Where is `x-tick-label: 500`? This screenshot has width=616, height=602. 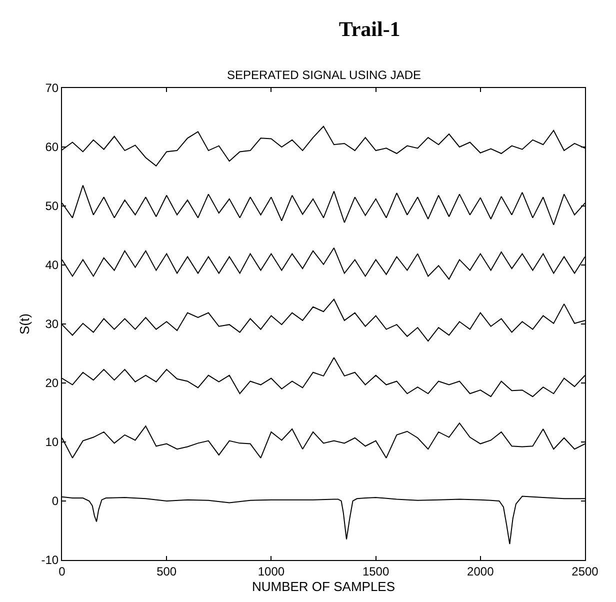
x-tick-label: 500 is located at coordinates (166, 571).